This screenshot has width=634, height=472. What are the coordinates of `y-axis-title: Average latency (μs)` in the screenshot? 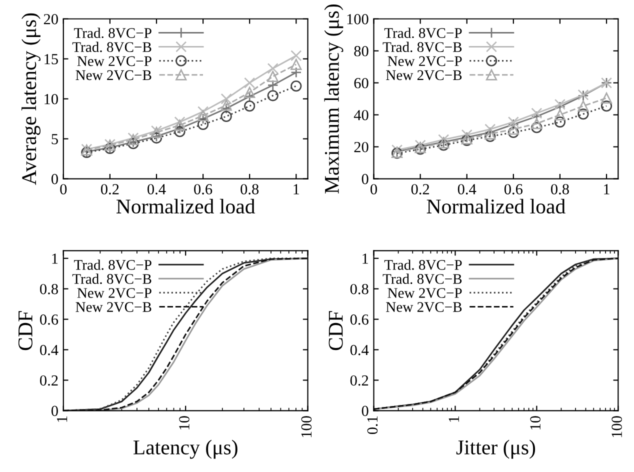 It's located at (31, 99).